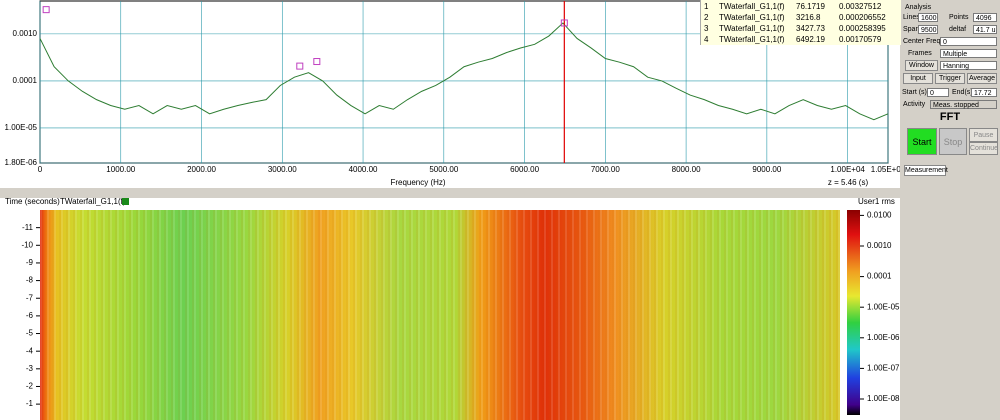 The image size is (1000, 420). What do you see at coordinates (450, 193) in the screenshot?
I see `separator` at bounding box center [450, 193].